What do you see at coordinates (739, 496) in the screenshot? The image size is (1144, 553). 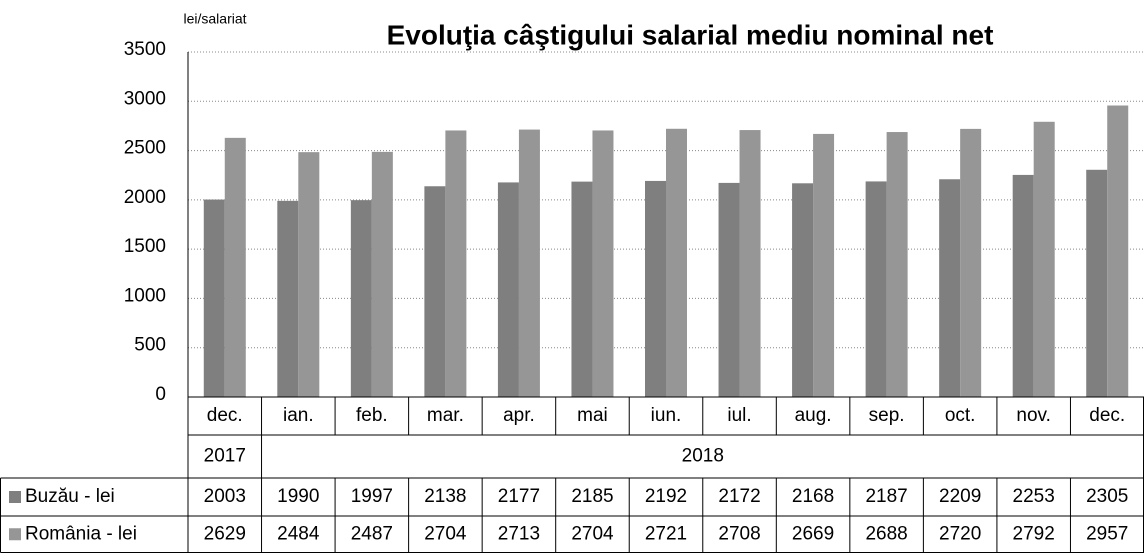 I see `table-value: 2172` at bounding box center [739, 496].